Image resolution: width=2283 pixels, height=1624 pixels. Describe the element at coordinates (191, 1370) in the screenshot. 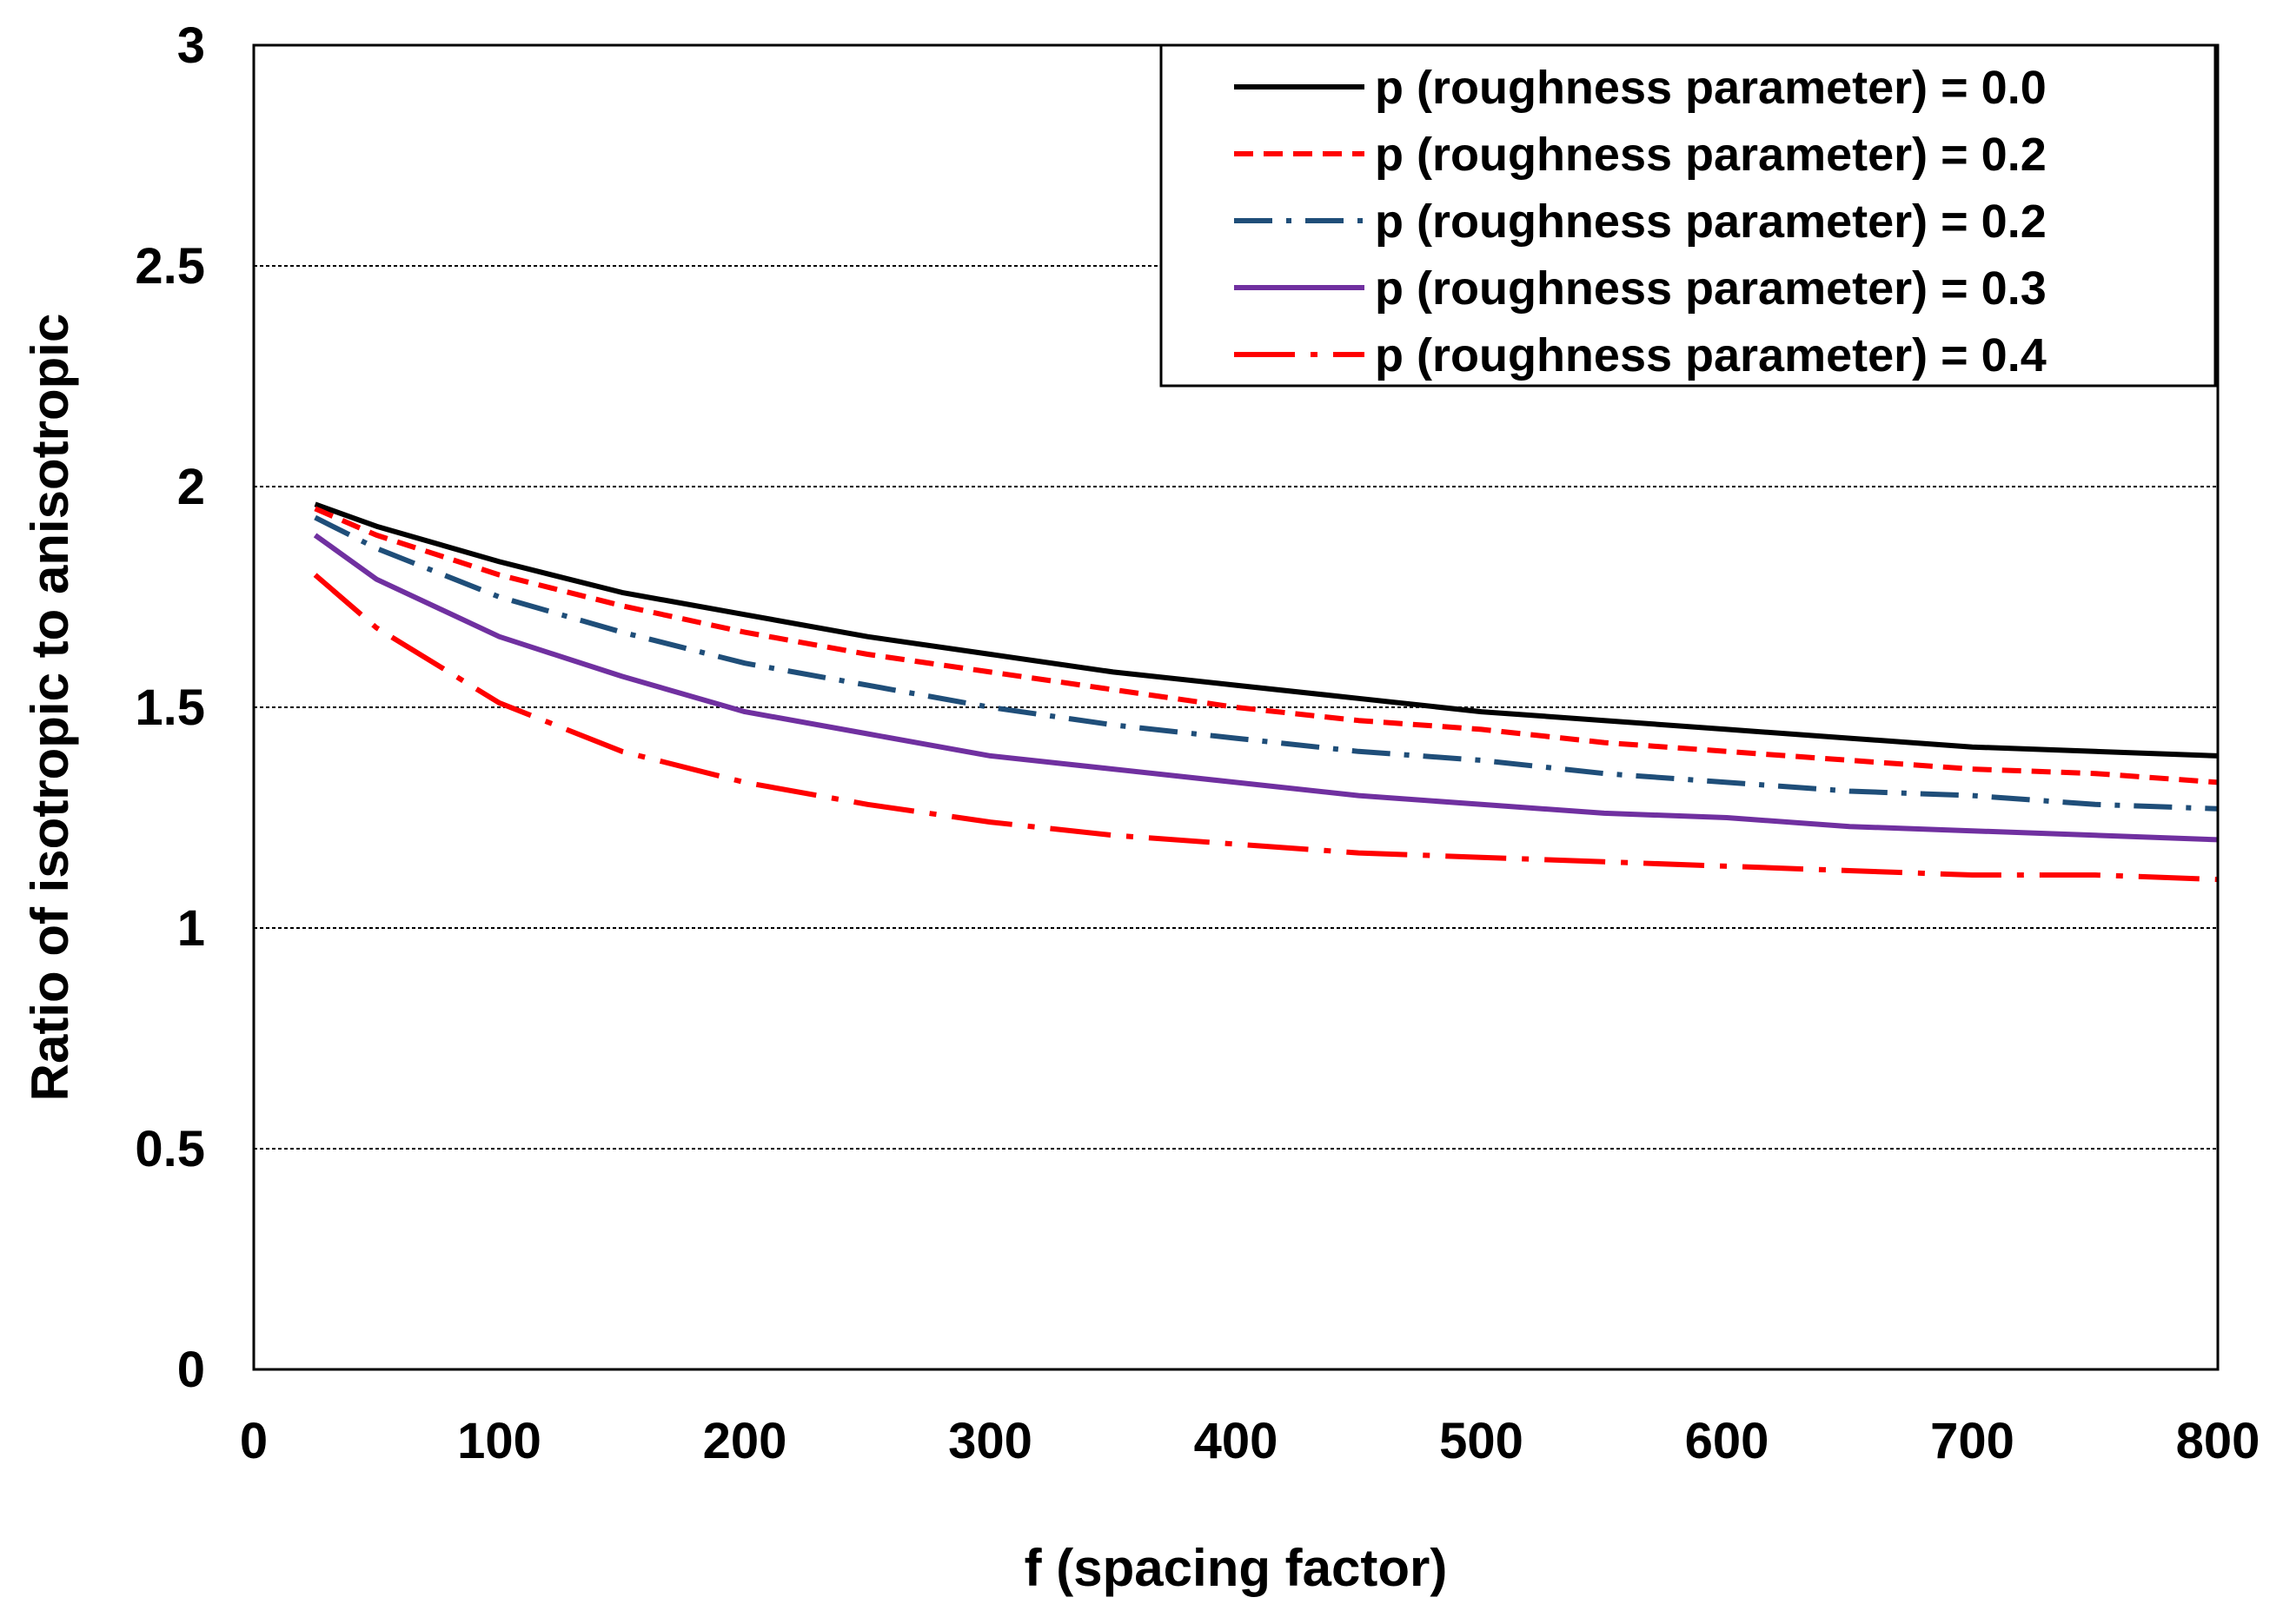

I see `y-tick-label: 0` at that location.